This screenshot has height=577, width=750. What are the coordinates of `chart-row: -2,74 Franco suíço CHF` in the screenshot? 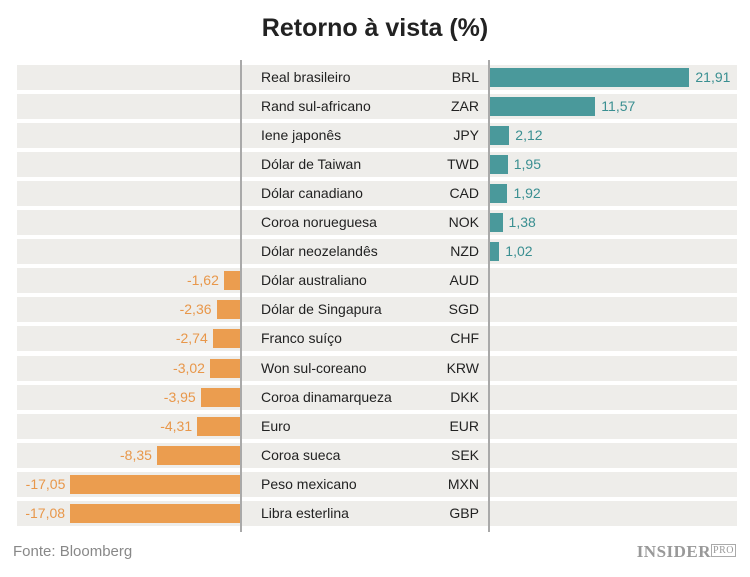 It's located at (377, 339).